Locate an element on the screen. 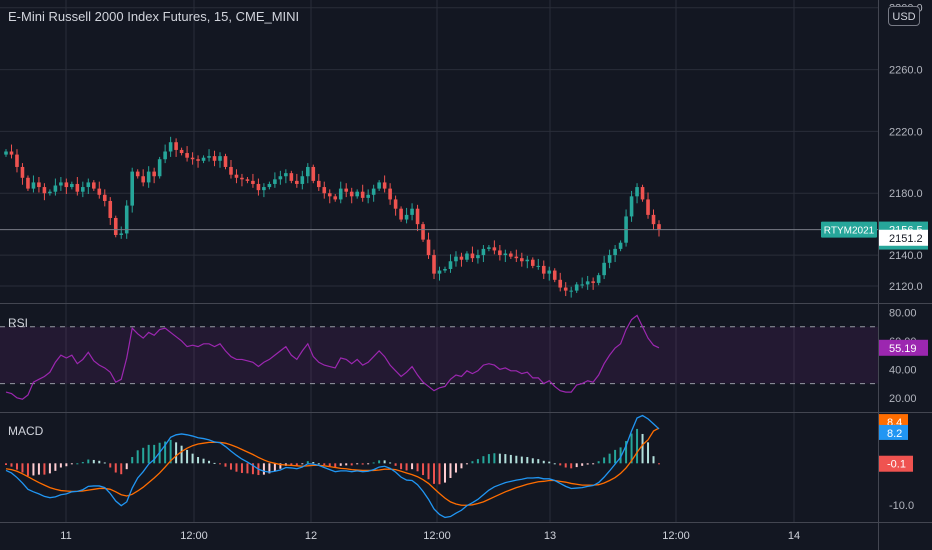 This screenshot has width=932, height=550. histogram-value-label: -0.1 is located at coordinates (896, 465).